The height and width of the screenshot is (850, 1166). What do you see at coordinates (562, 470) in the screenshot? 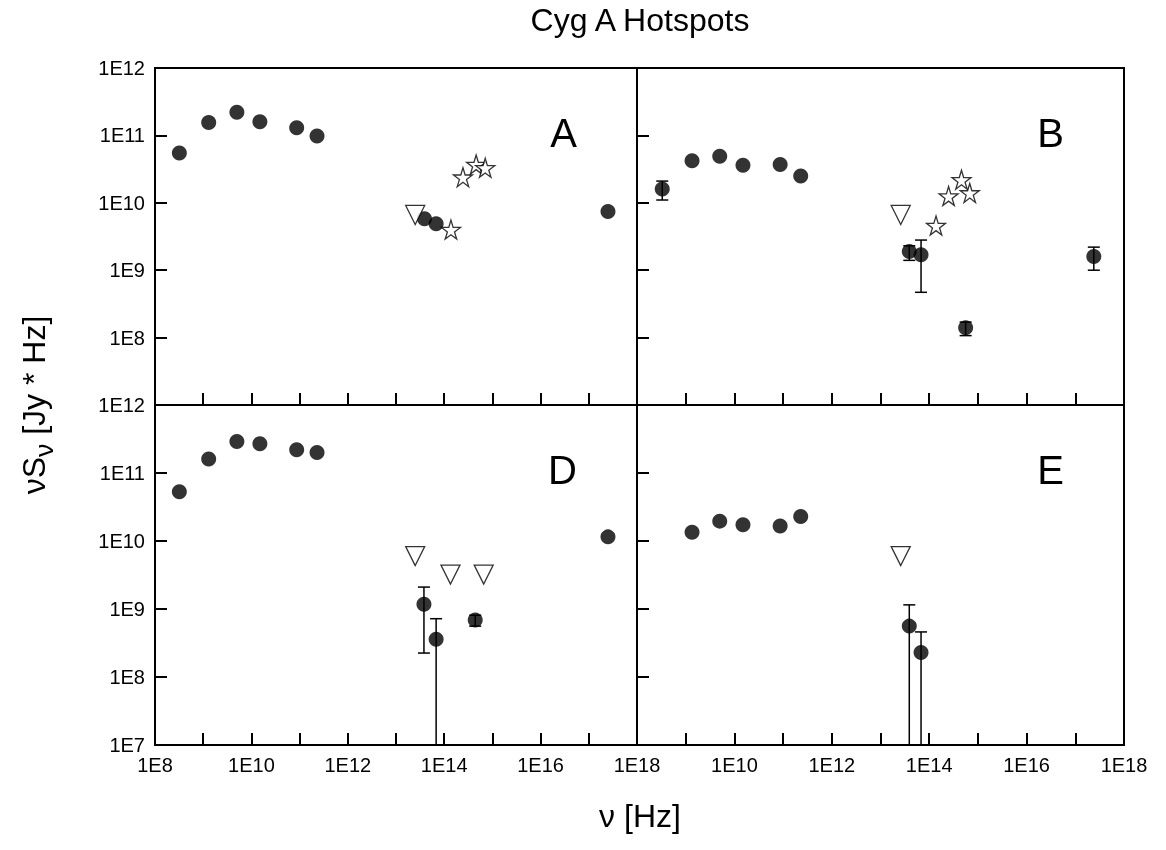
I see `annotation: D` at bounding box center [562, 470].